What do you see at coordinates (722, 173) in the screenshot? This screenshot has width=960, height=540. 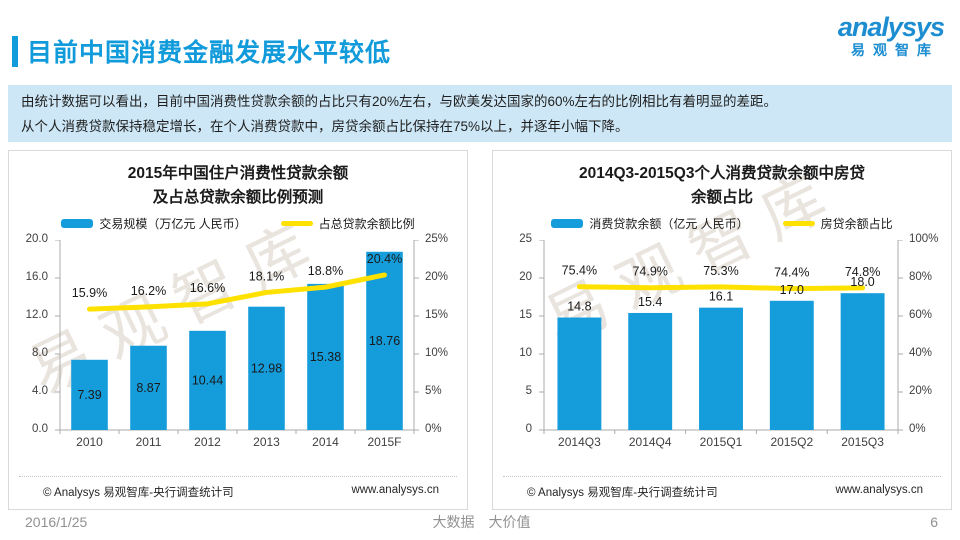 I see `chart-title-line-1: 2014Q3-2015Q3个人消费贷款余额中房贷` at bounding box center [722, 173].